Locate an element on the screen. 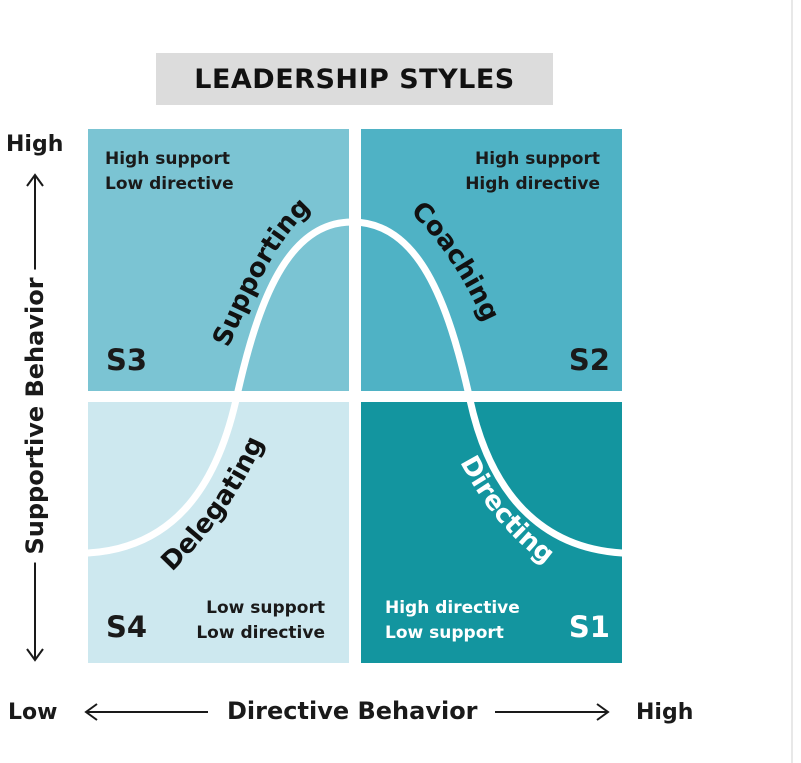  y-axis-title: Supportive Behavior is located at coordinates (35, 416).